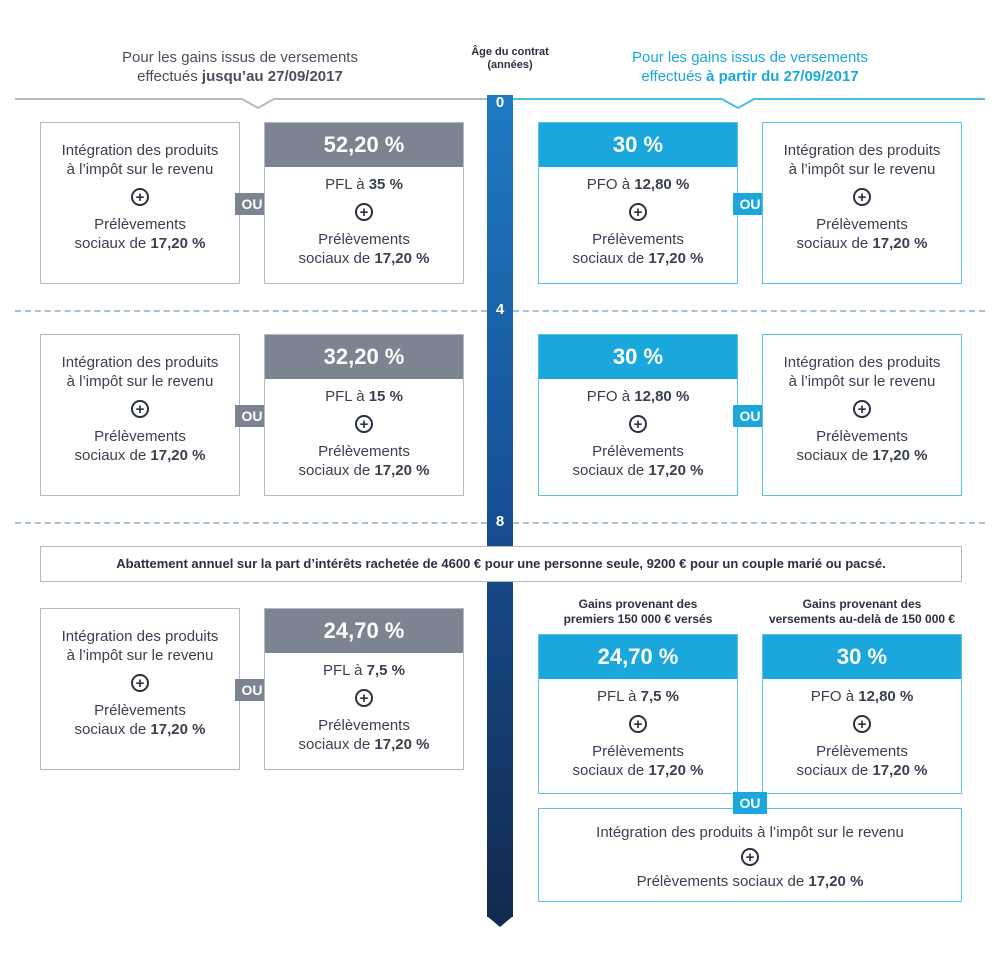 This screenshot has height=964, width=1000. I want to click on left-header-pointer, so click(251, 104).